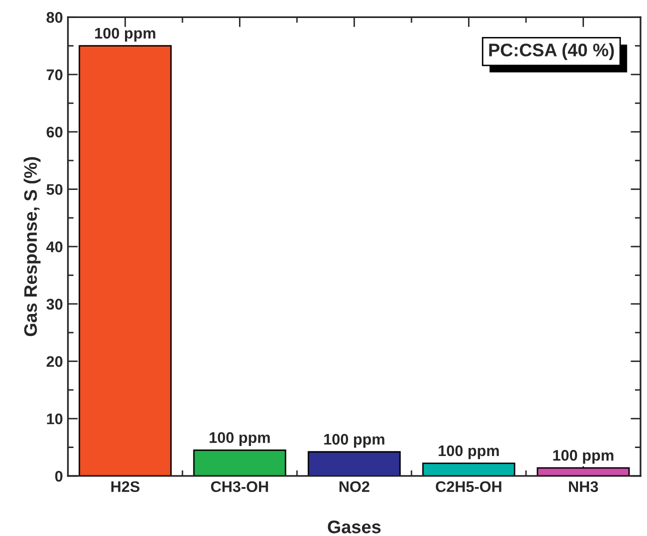 The image size is (647, 536). What do you see at coordinates (583, 486) in the screenshot?
I see `x-tick-label: NH3` at bounding box center [583, 486].